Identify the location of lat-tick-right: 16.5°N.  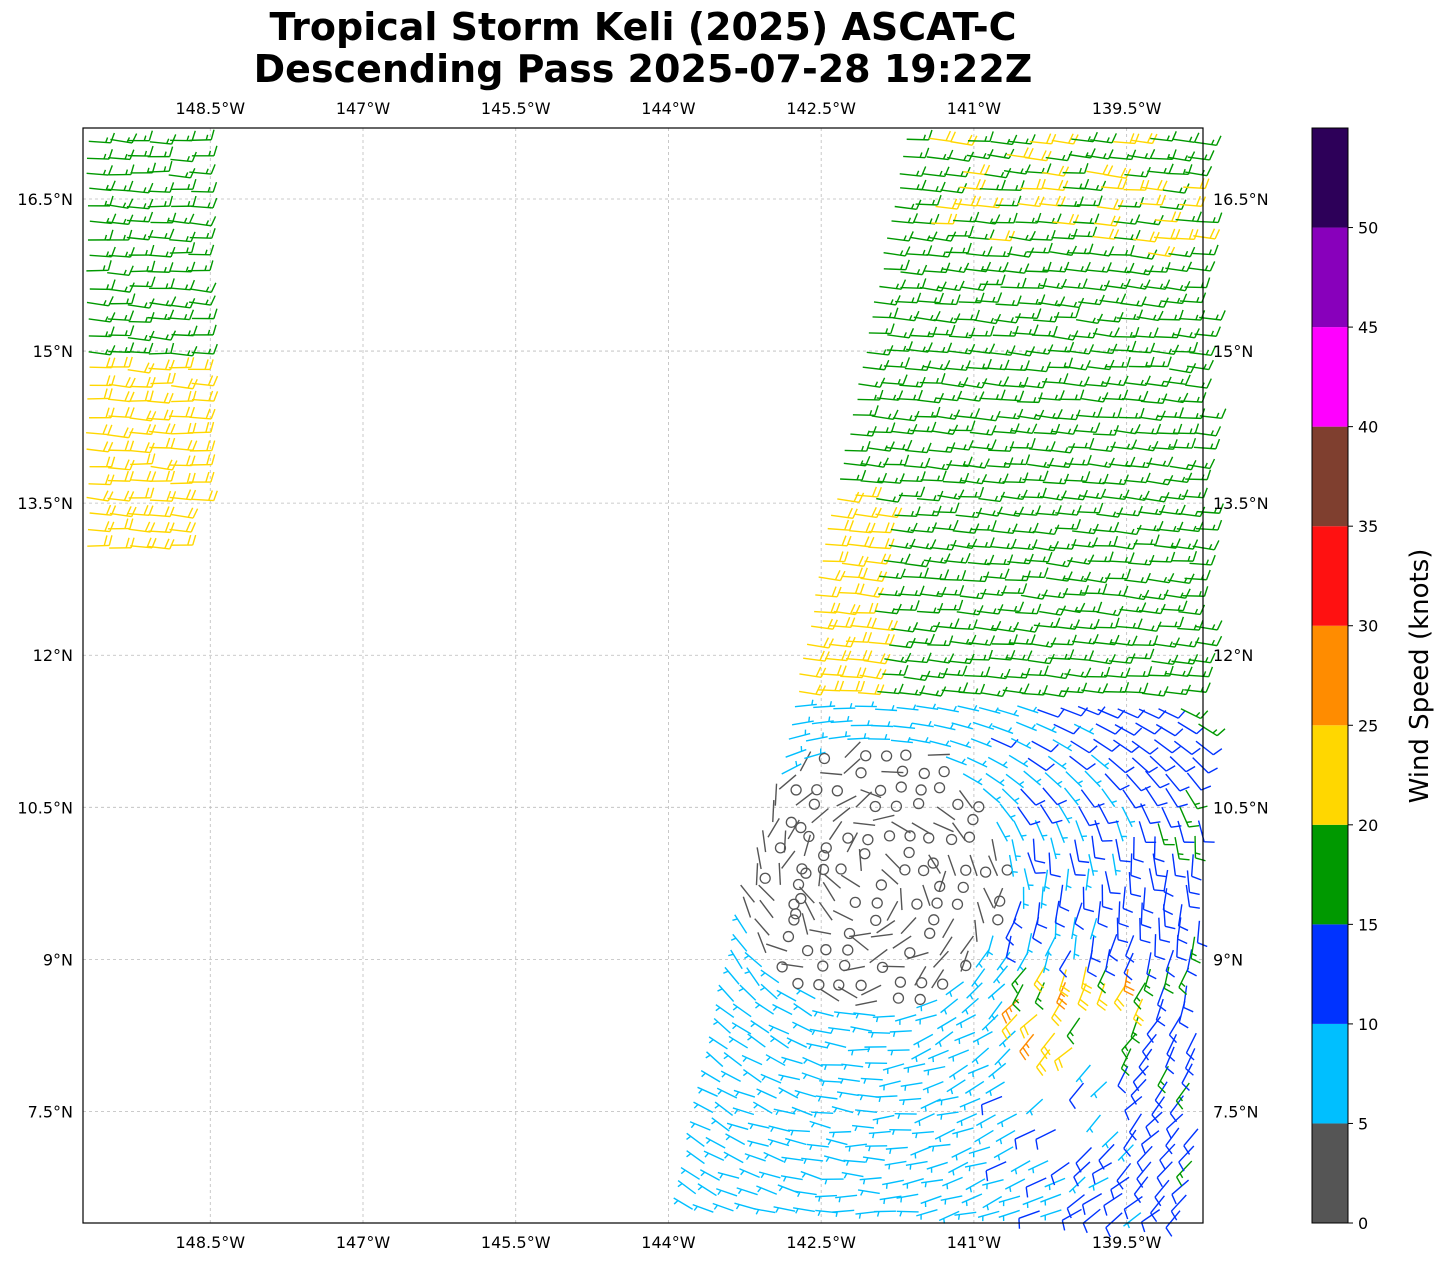
(1241, 199).